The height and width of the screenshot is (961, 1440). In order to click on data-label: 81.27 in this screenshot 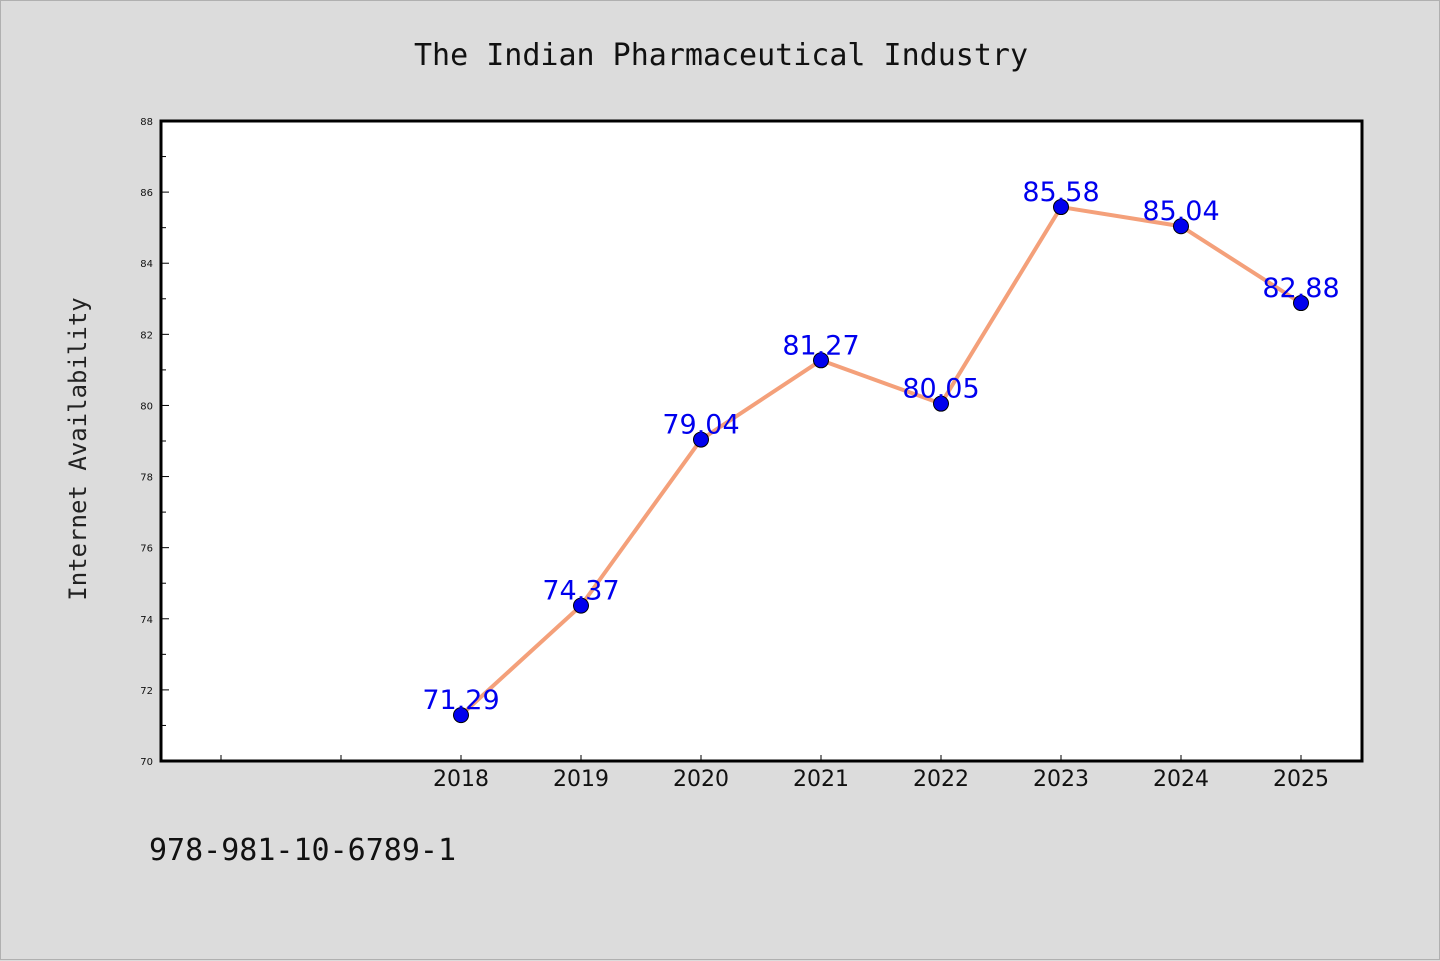, I will do `click(820, 345)`.